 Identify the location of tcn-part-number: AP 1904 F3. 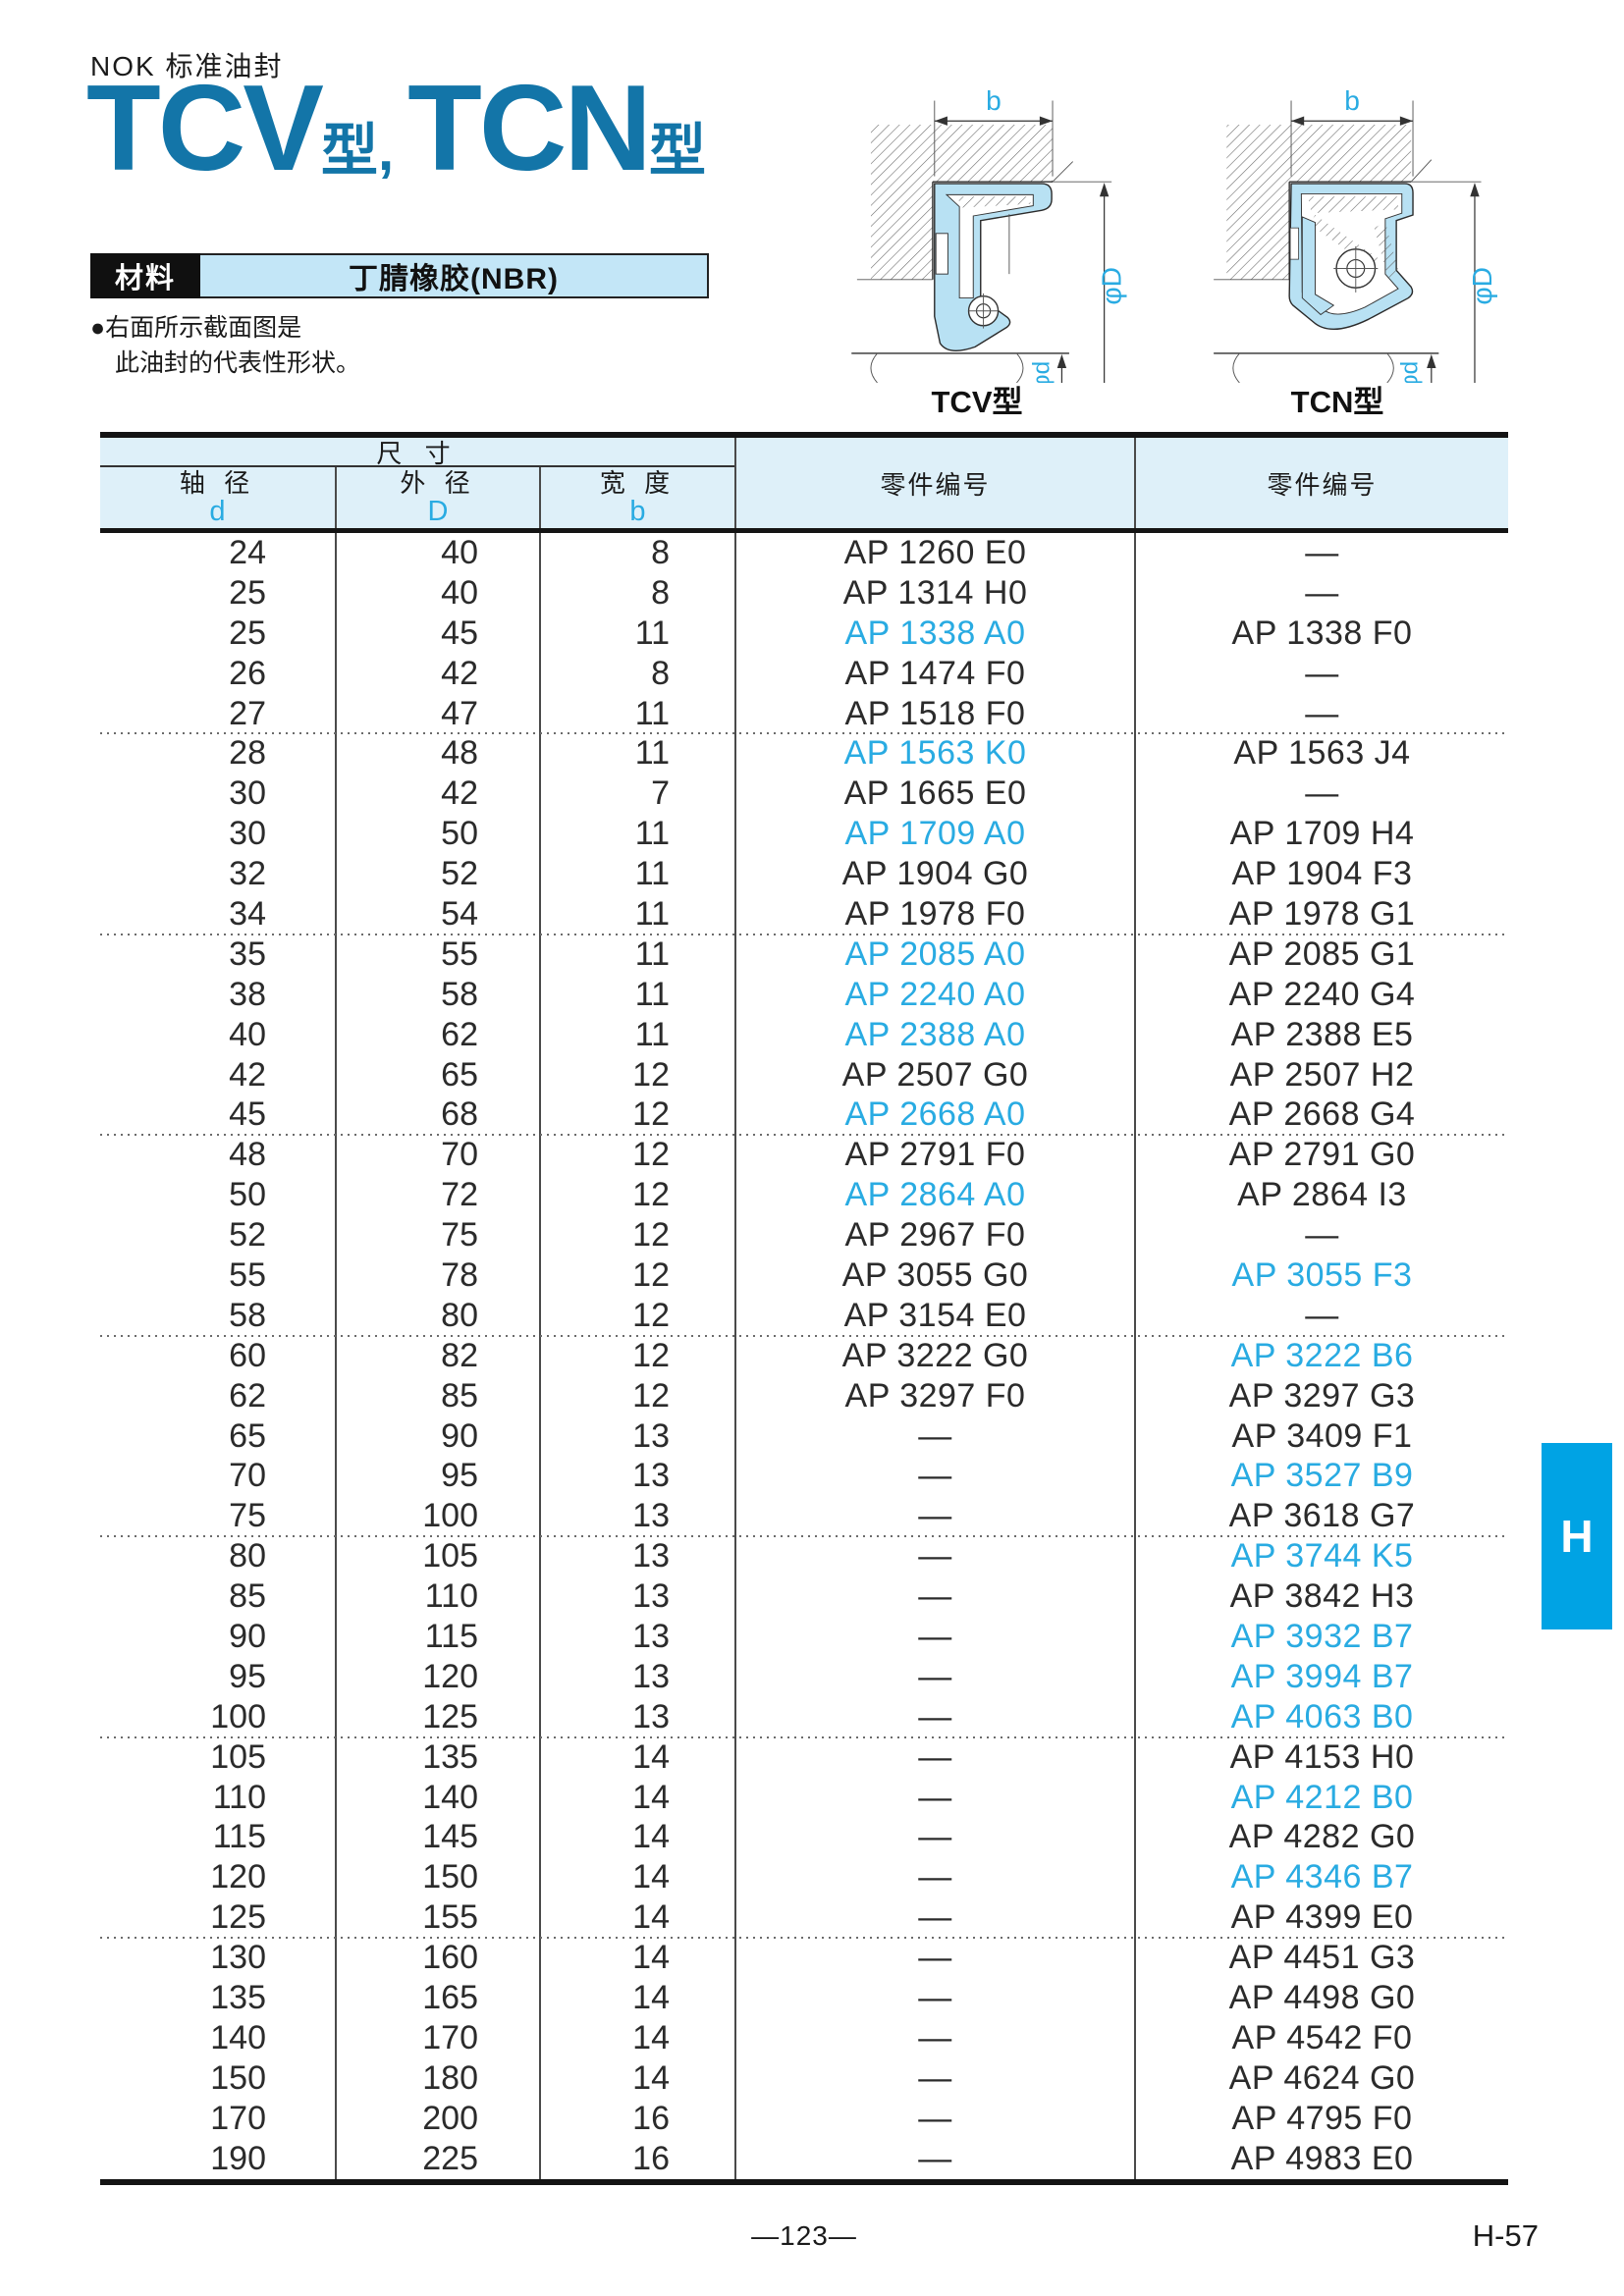
(1321, 874).